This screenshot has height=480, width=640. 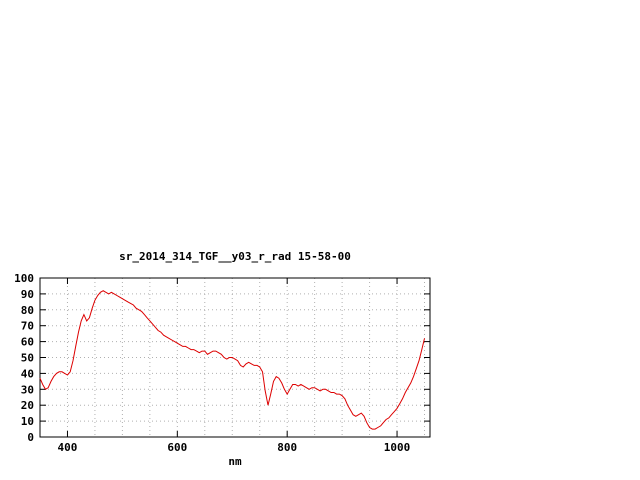 I want to click on x-axis-label: nm, so click(x=235, y=461).